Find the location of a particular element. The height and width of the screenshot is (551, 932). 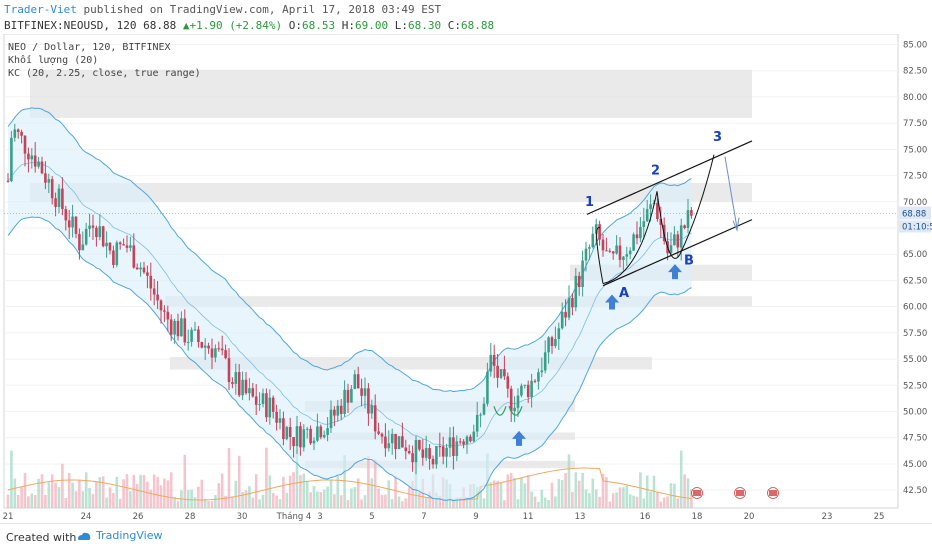

y-tick-label: 45.00 is located at coordinates (915, 465).